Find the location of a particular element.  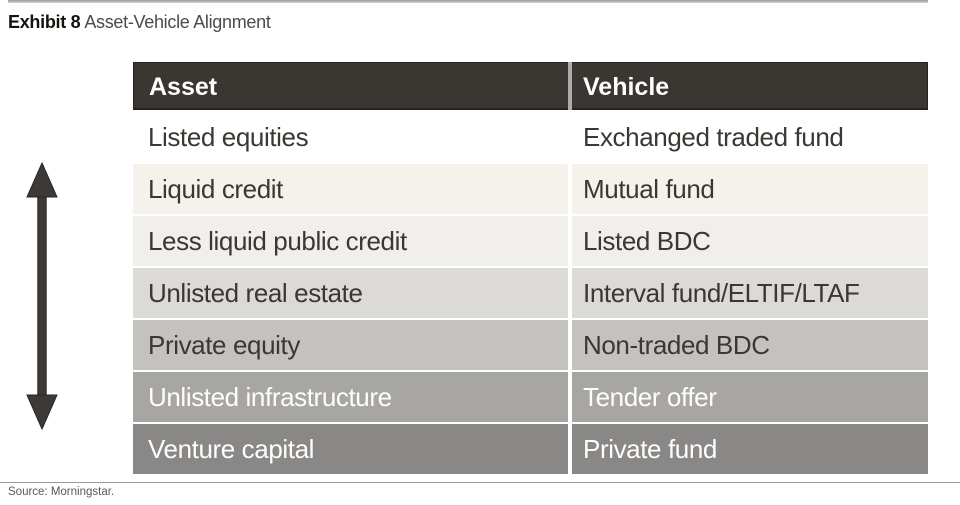

asset-cell: Liquid credit is located at coordinates (350, 189).